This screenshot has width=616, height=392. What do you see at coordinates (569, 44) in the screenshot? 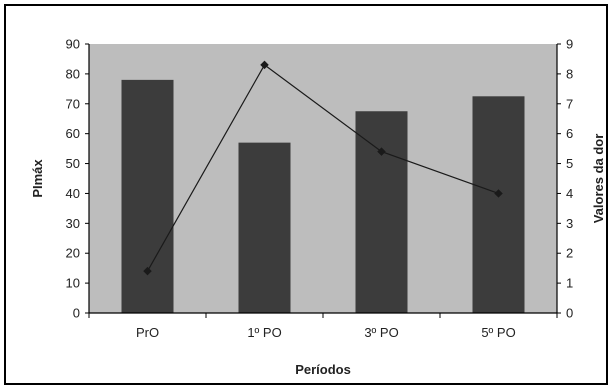
I see `y2-tick-label: 9` at bounding box center [569, 44].